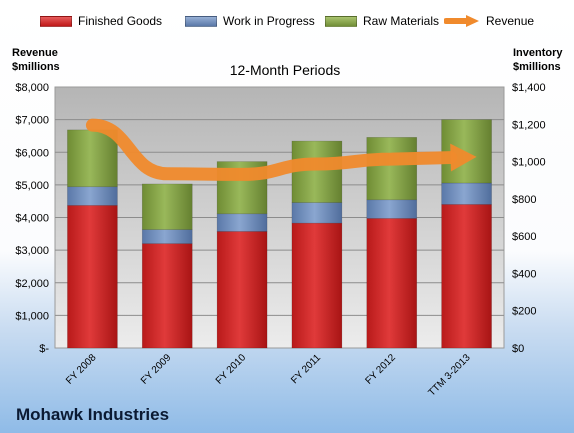 This screenshot has height=433, width=574. Describe the element at coordinates (156, 369) in the screenshot. I see `x-axis-tick-label: FY 2009` at that location.